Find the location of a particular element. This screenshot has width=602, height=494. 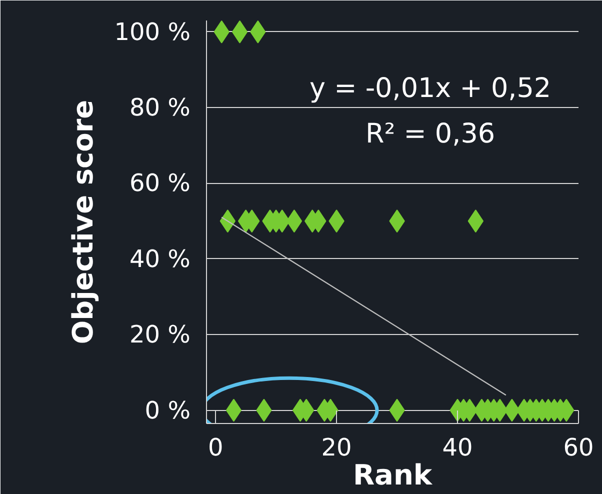

x-tick-label: 40 is located at coordinates (457, 448).